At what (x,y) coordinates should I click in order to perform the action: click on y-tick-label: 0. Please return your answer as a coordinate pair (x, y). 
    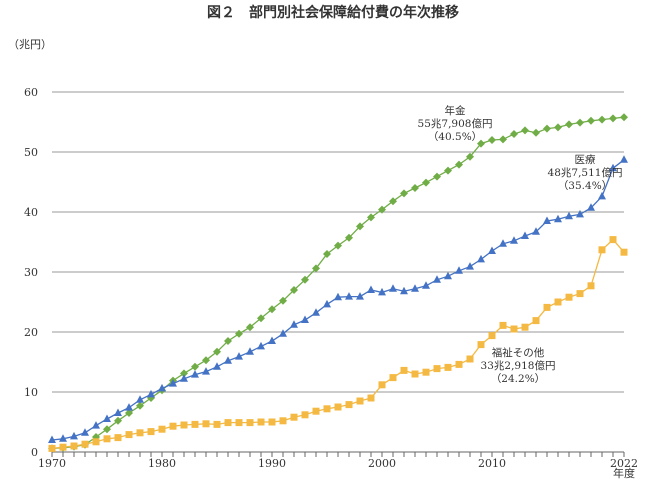
    Looking at the image, I should click on (34, 452).